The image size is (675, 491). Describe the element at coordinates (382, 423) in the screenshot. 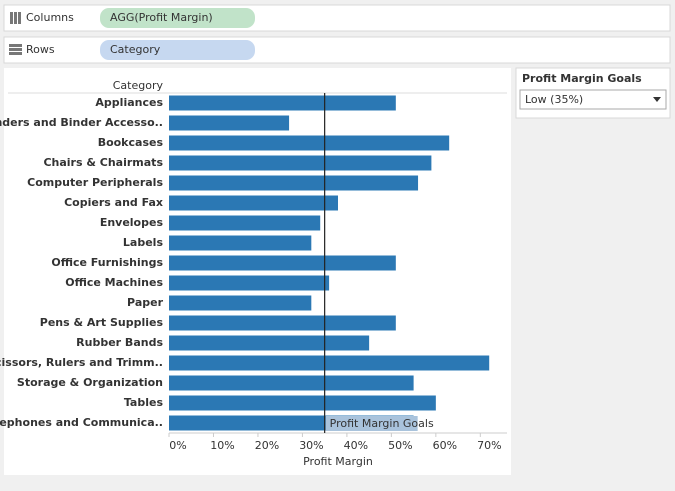

I see `reference-label: Profit Margin Goals` at that location.